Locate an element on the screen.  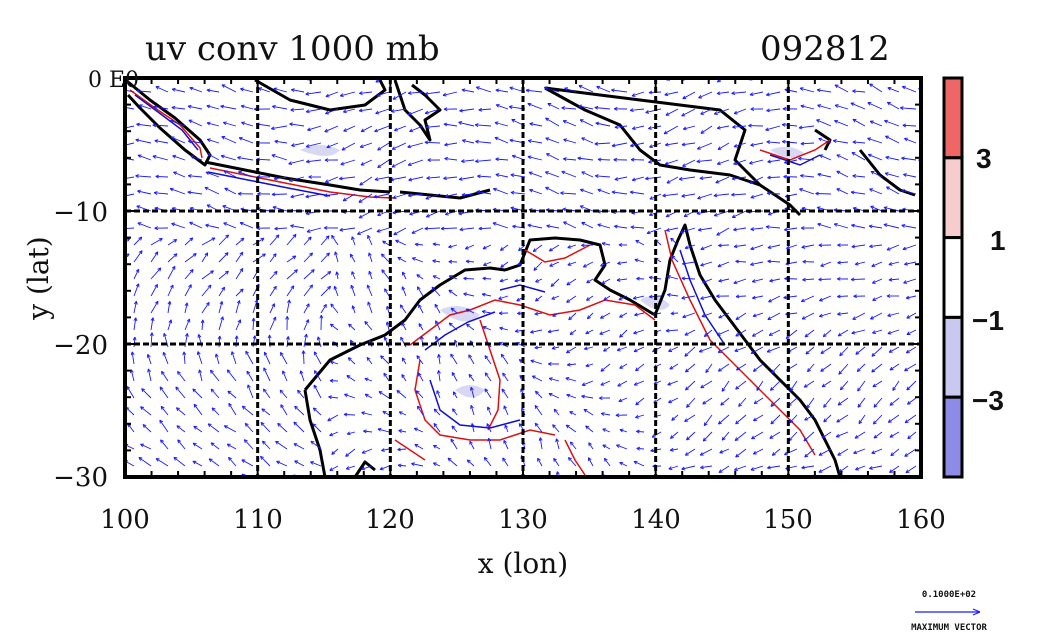
x-tick-110: 110 is located at coordinates (258, 520).